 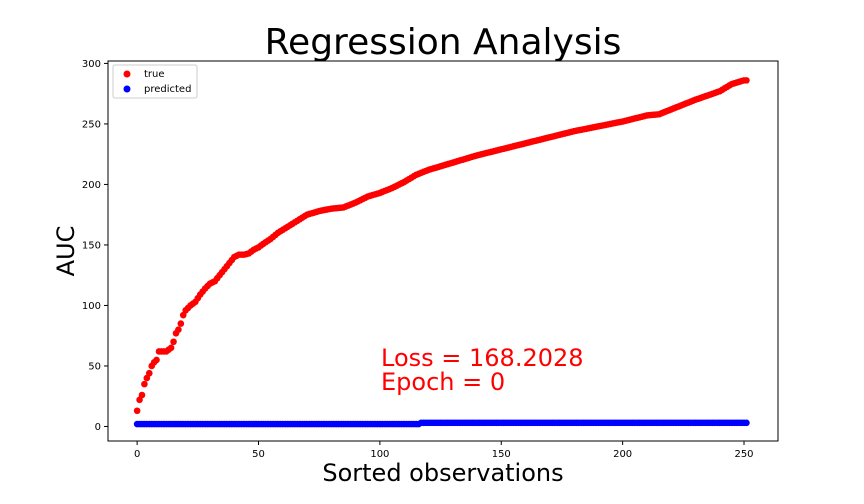 I want to click on epoch-annotation: Epoch = 0, so click(x=443, y=382).